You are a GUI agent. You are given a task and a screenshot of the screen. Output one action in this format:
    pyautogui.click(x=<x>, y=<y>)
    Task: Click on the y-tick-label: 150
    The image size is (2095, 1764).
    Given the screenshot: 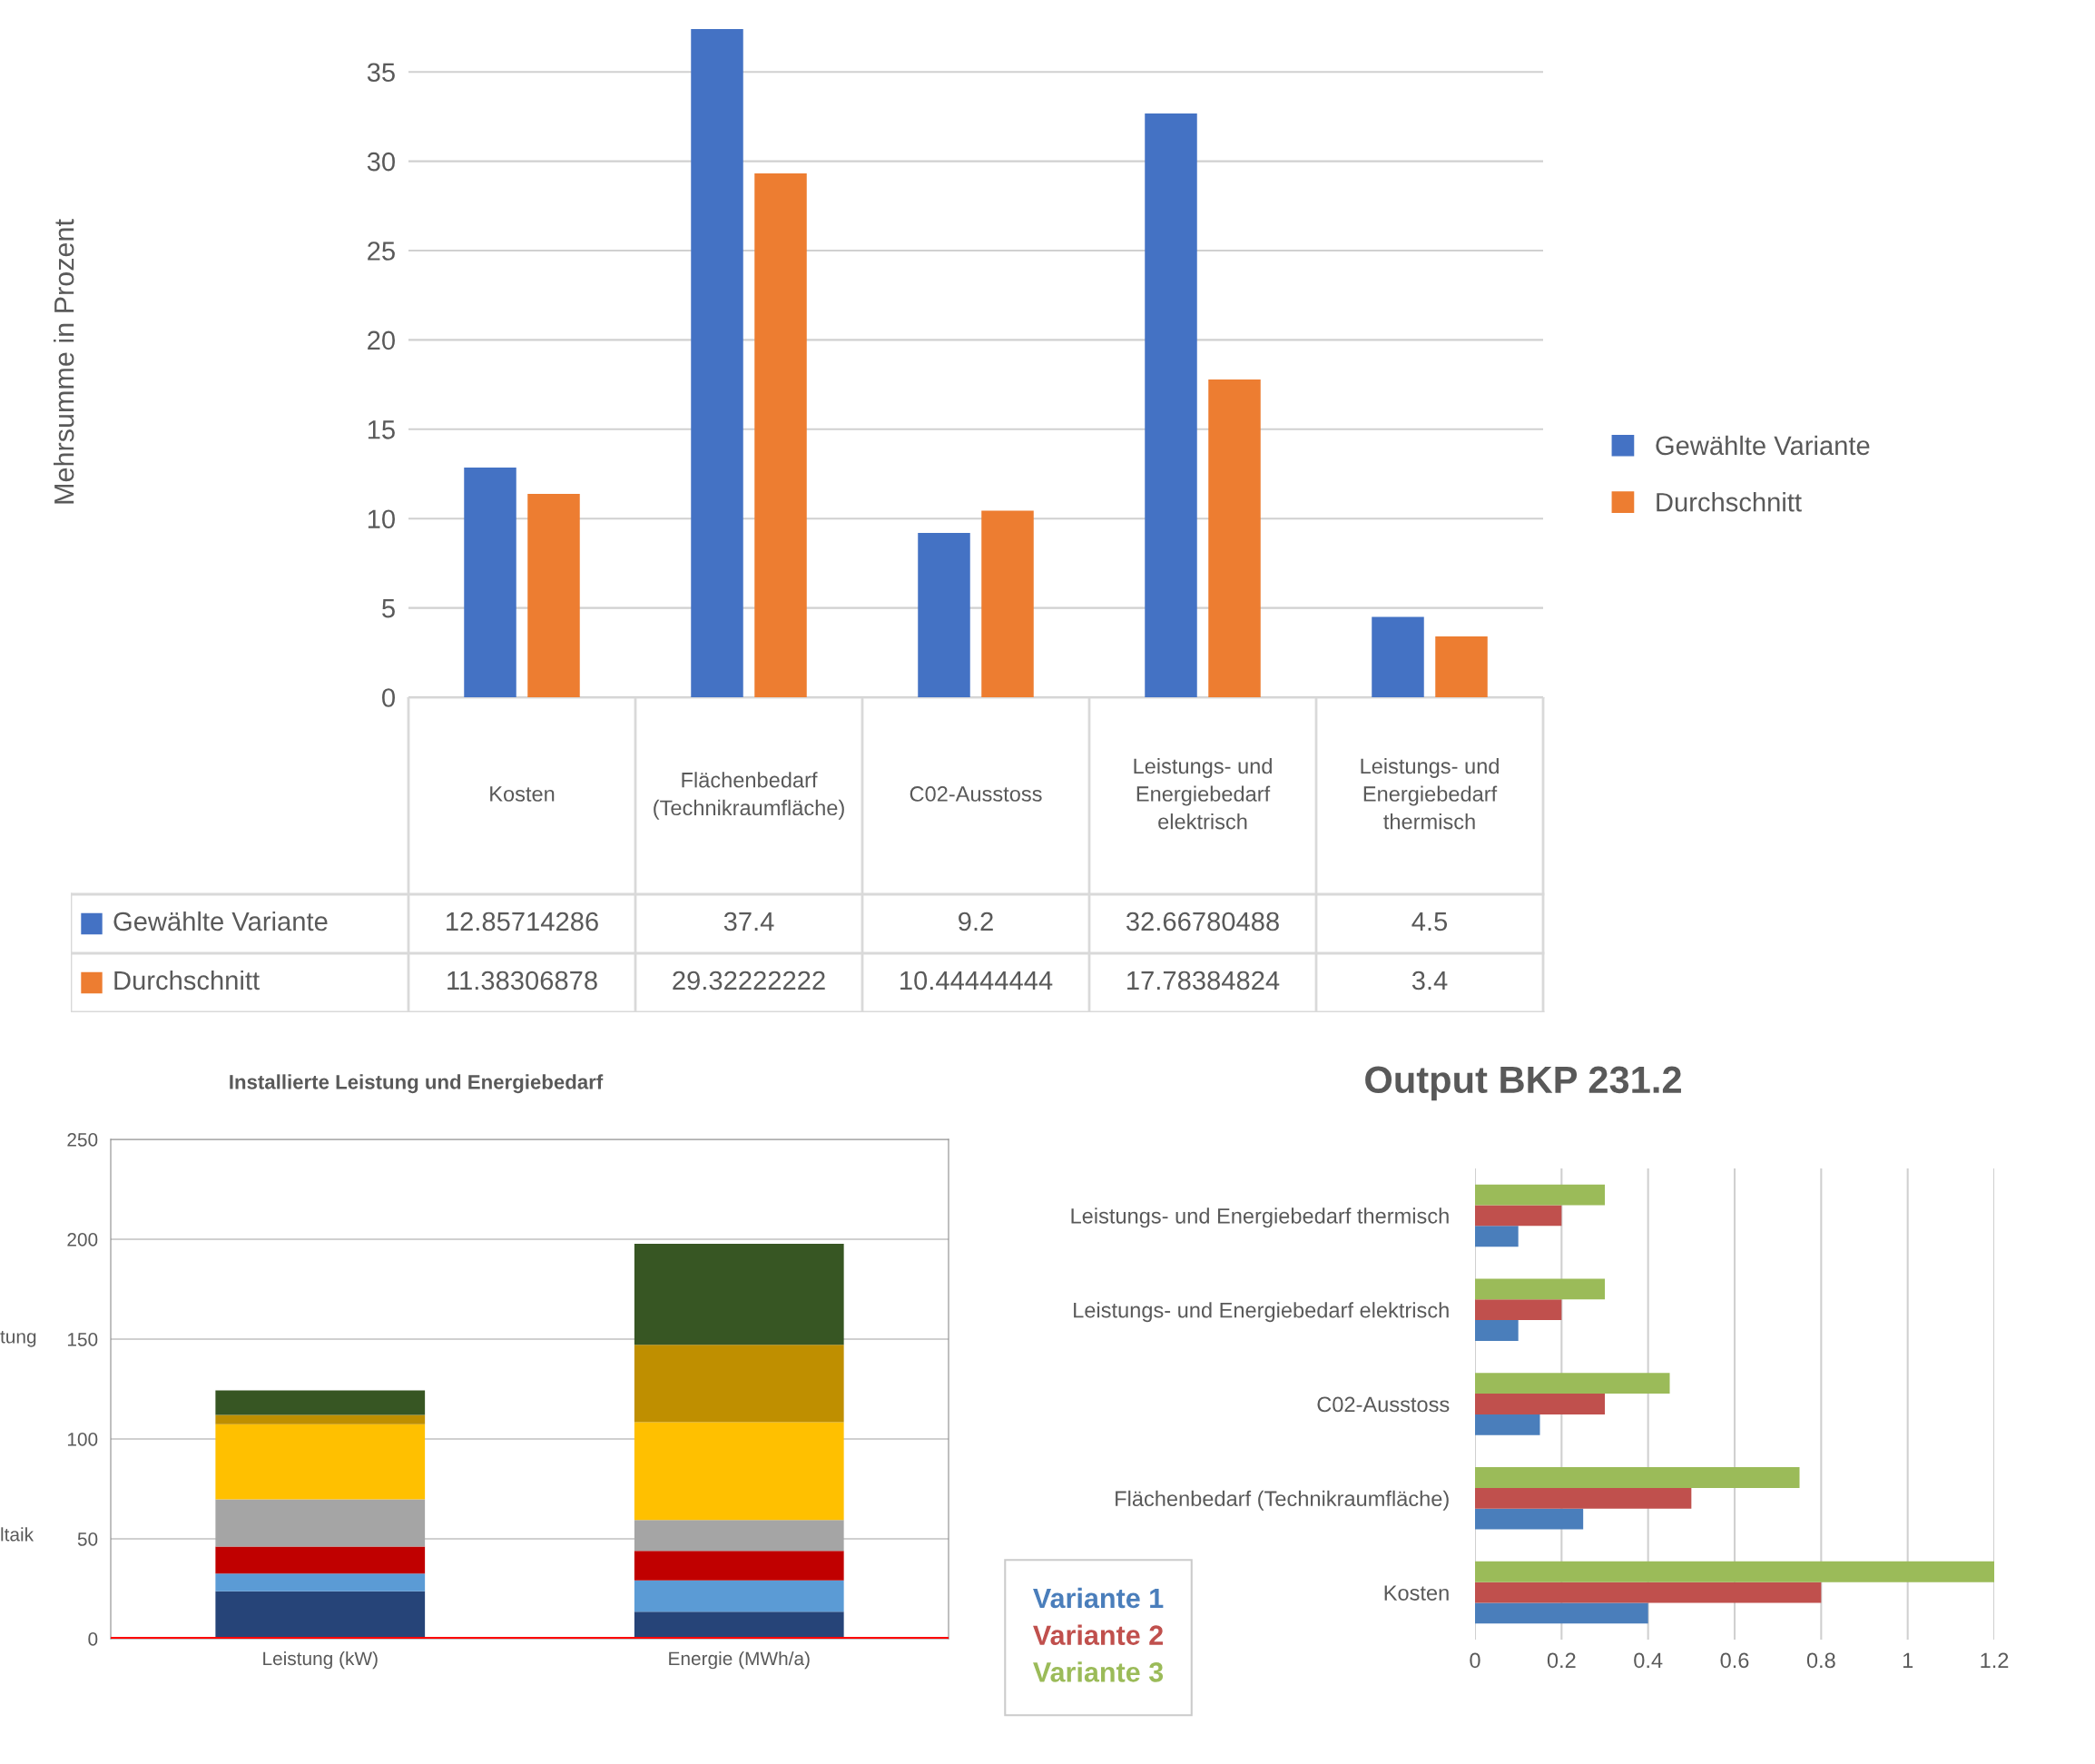 What is the action you would take?
    pyautogui.click(x=82, y=1339)
    